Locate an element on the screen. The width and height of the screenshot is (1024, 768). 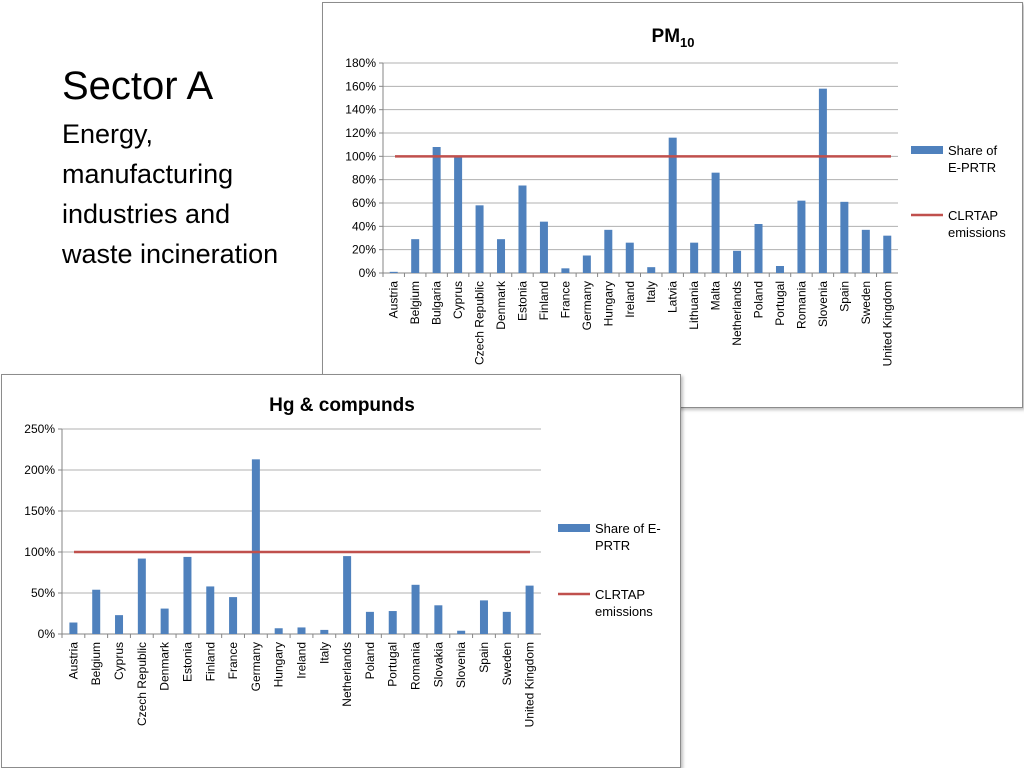
bar-estonia is located at coordinates (522, 229).